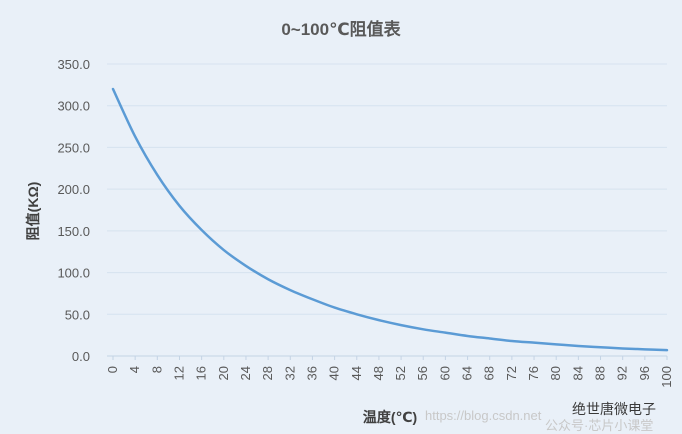  What do you see at coordinates (73, 210) in the screenshot?
I see `y-axis-ticks: 0.0 50.0 100.0 150.0 200.0 250.0 300.0 350.0` at bounding box center [73, 210].